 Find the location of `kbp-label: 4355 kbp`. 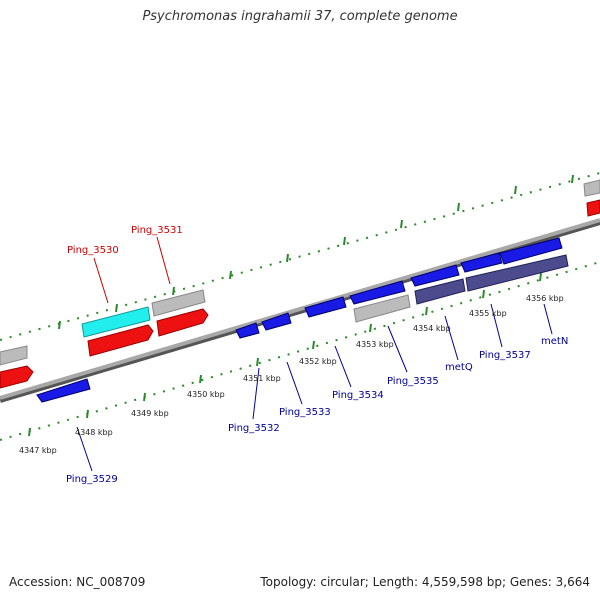

kbp-label: 4355 kbp is located at coordinates (488, 313).